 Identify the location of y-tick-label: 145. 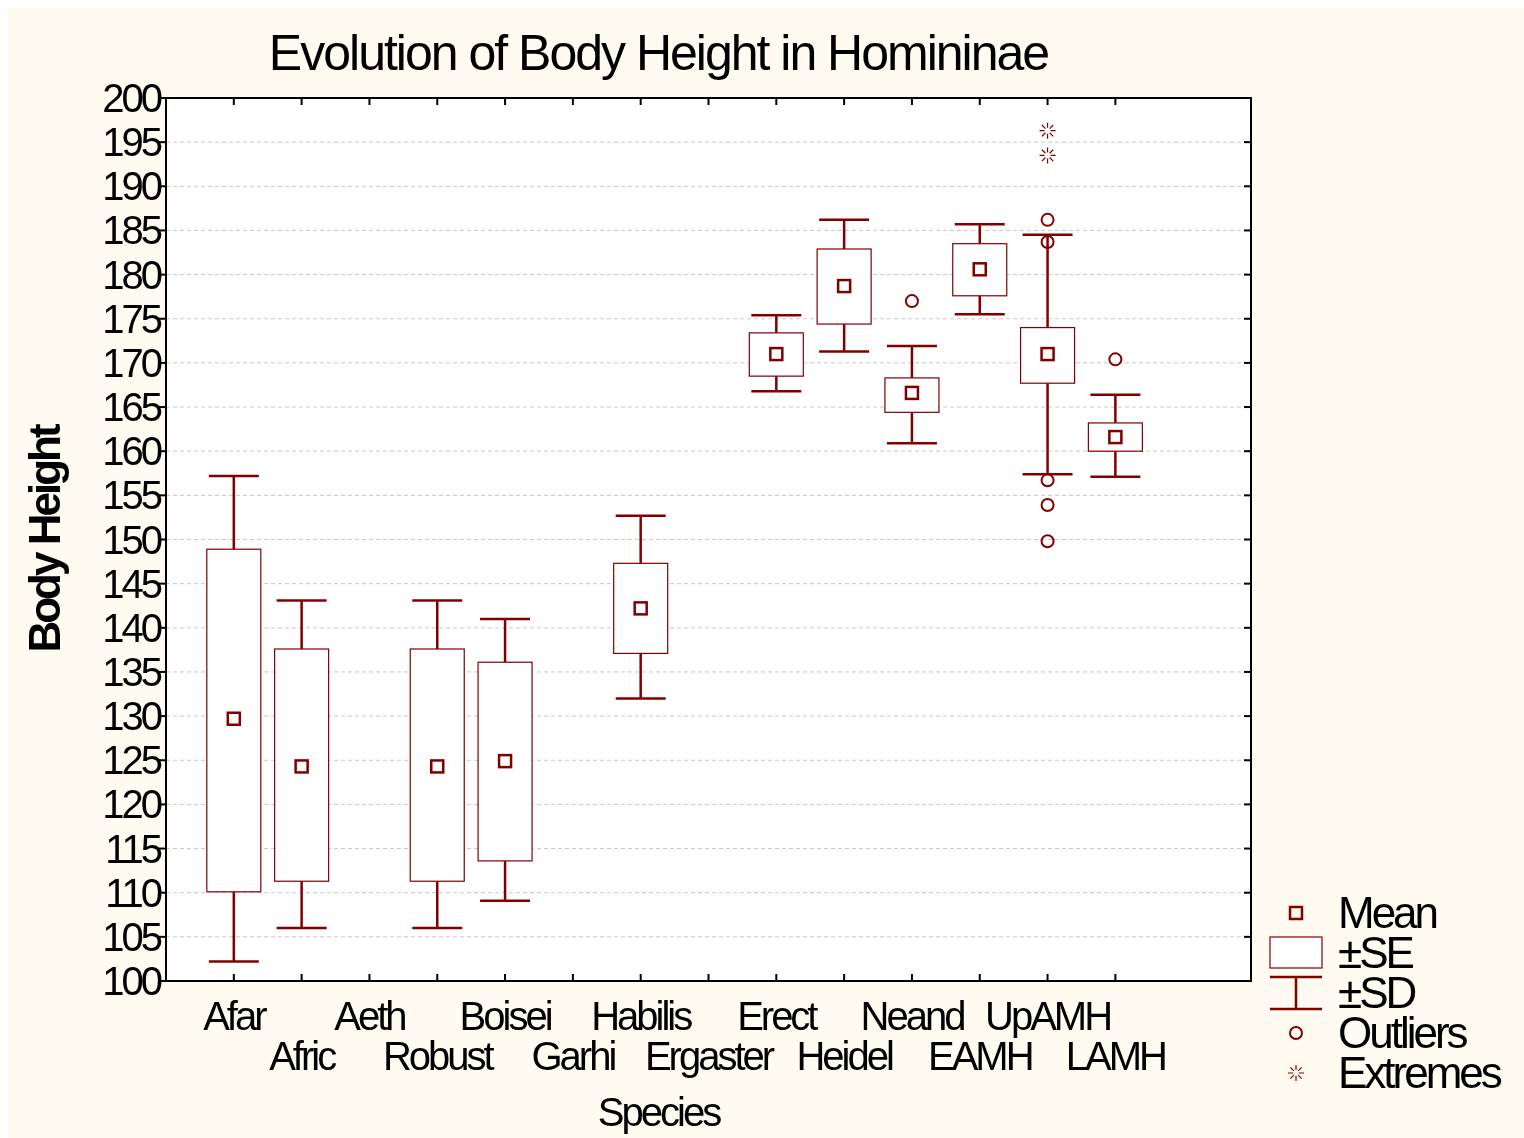
(132, 583).